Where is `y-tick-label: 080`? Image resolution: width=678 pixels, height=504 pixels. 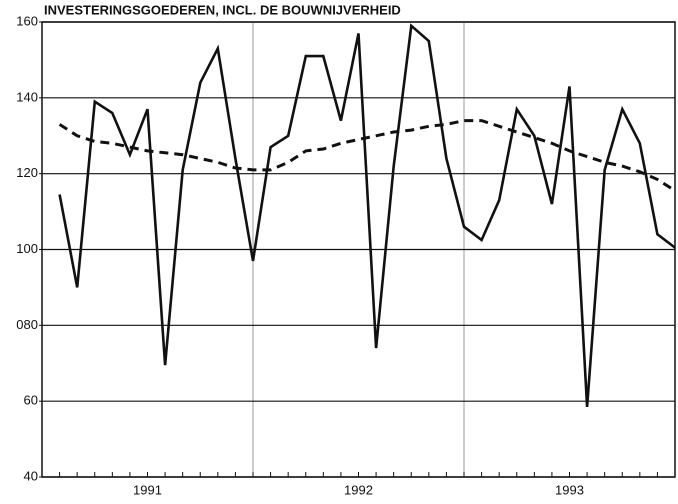 y-tick-label: 080 is located at coordinates (27, 324).